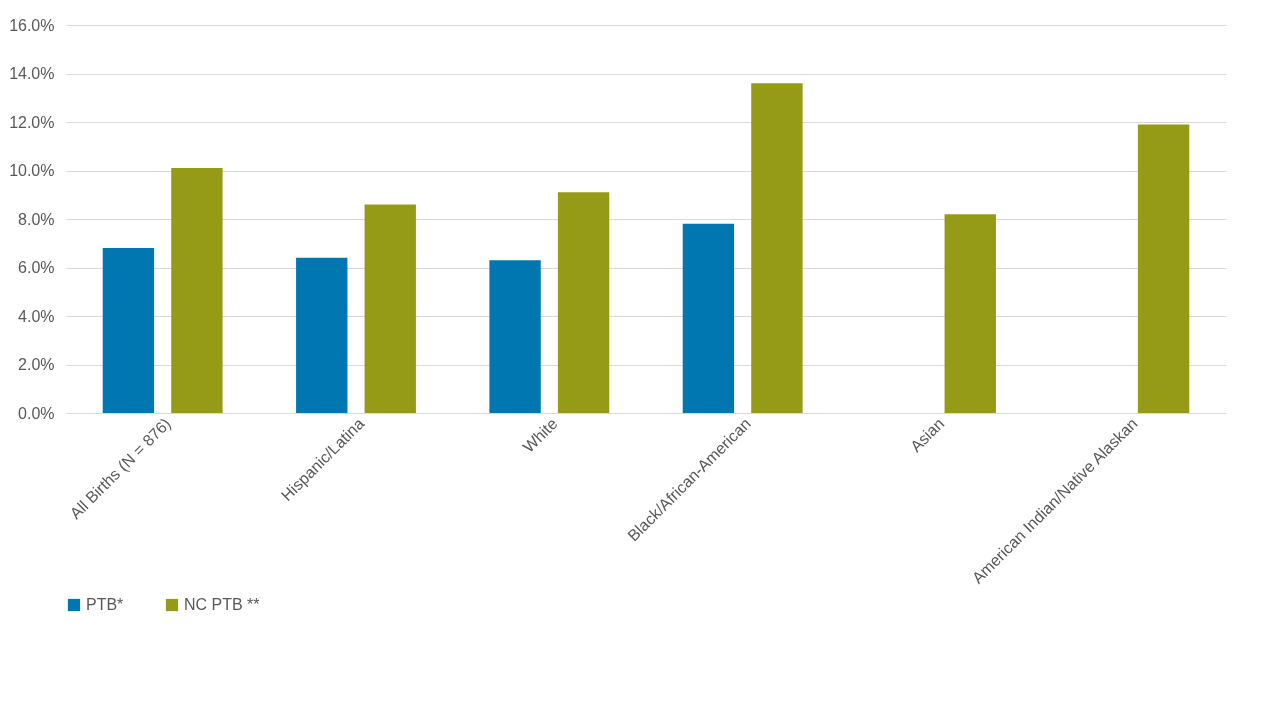  What do you see at coordinates (32, 25) in the screenshot?
I see `y-tick-label: 16.0%` at bounding box center [32, 25].